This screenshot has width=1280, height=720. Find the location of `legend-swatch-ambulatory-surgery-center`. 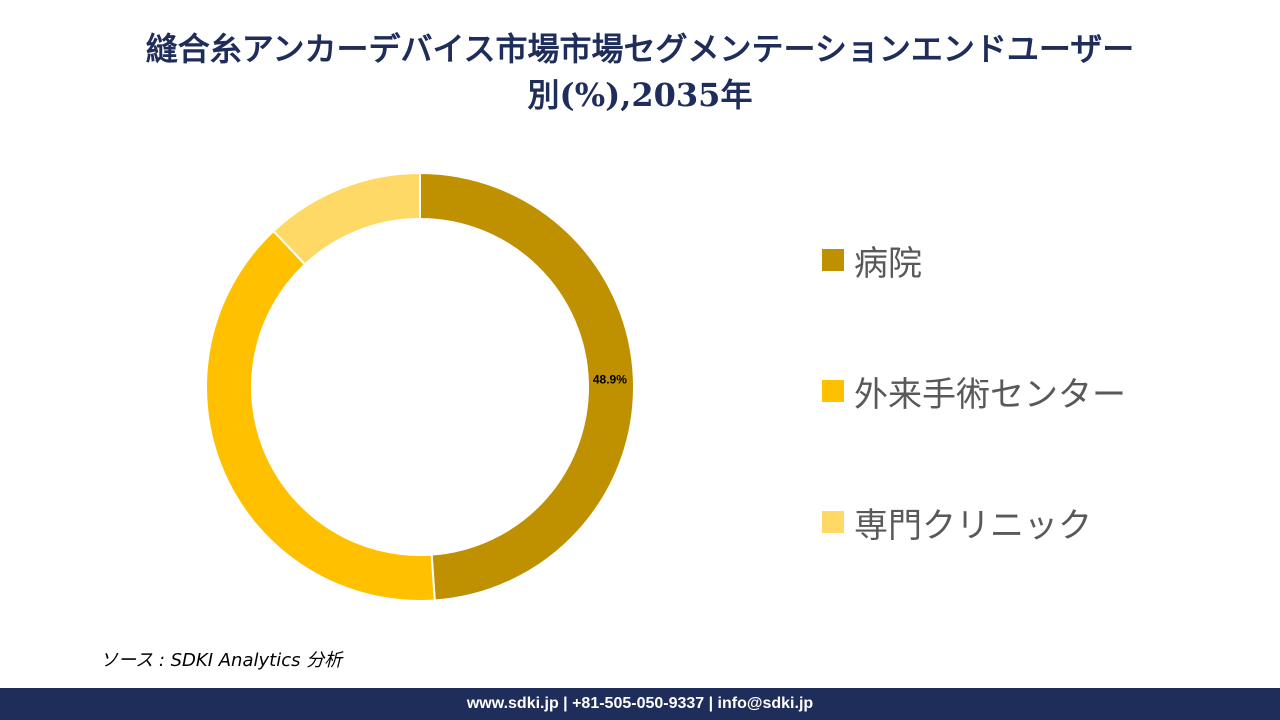

legend-swatch-ambulatory-surgery-center is located at coordinates (833, 391).